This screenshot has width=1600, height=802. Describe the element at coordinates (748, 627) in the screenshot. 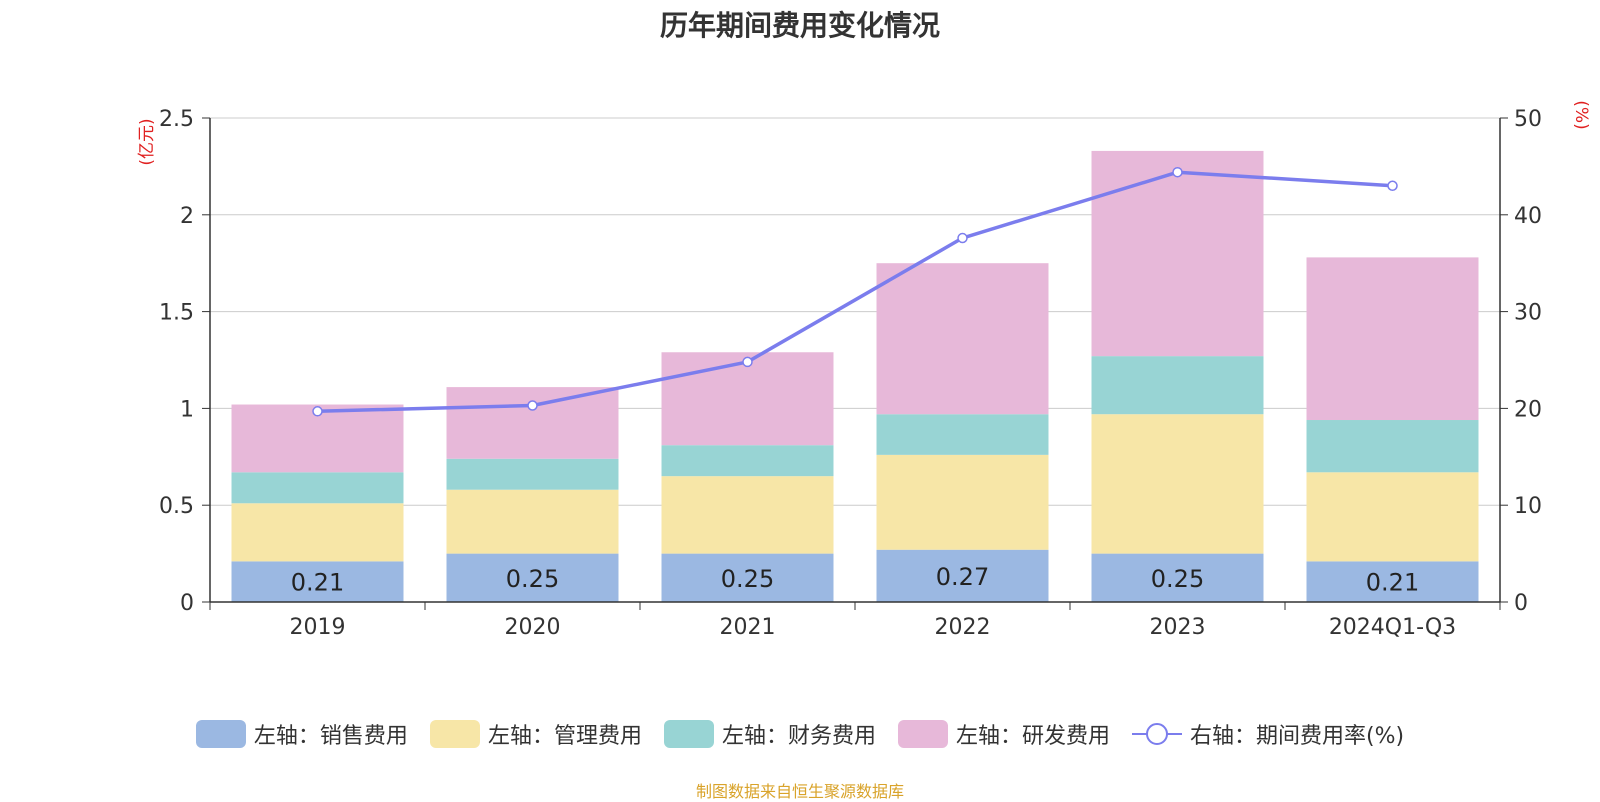

I see `x-axis-tick-label: 2021` at that location.